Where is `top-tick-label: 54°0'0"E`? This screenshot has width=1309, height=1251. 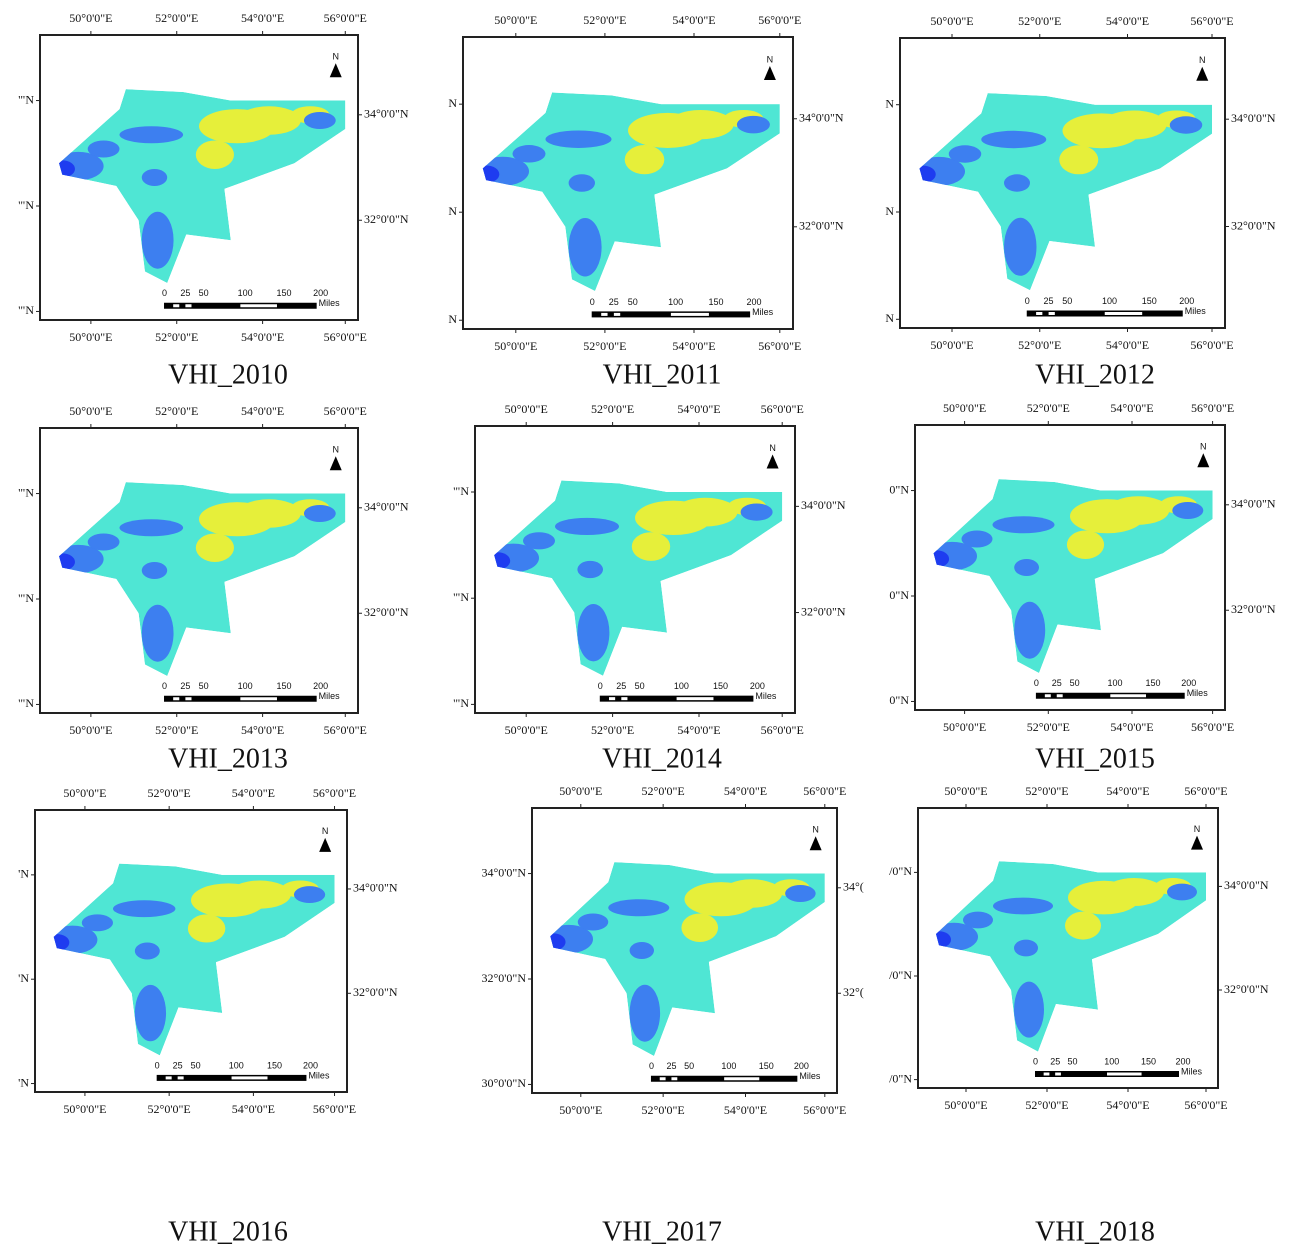 top-tick-label: 54°0'0"E is located at coordinates (262, 18).